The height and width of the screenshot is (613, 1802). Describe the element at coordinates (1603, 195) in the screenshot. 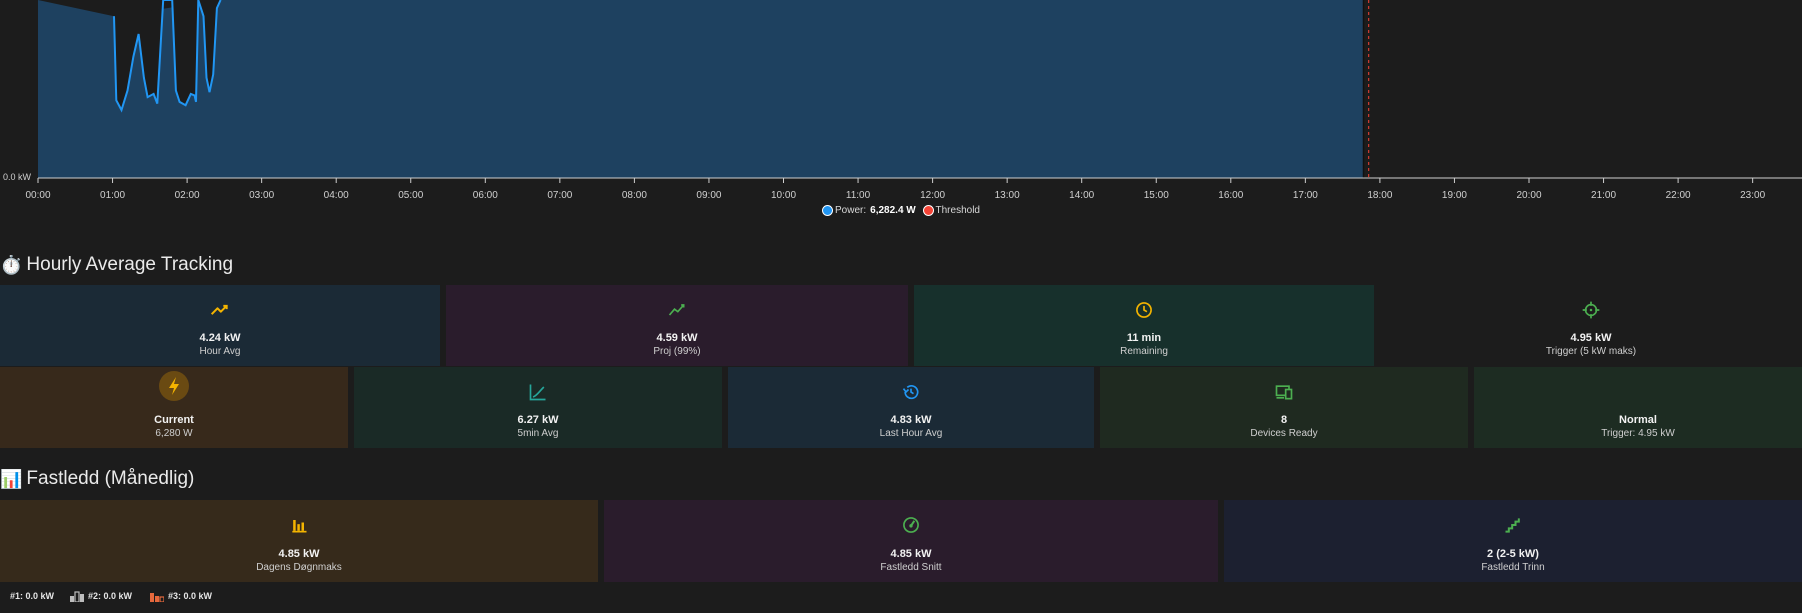

I see `x-tick-label: 21:00` at that location.